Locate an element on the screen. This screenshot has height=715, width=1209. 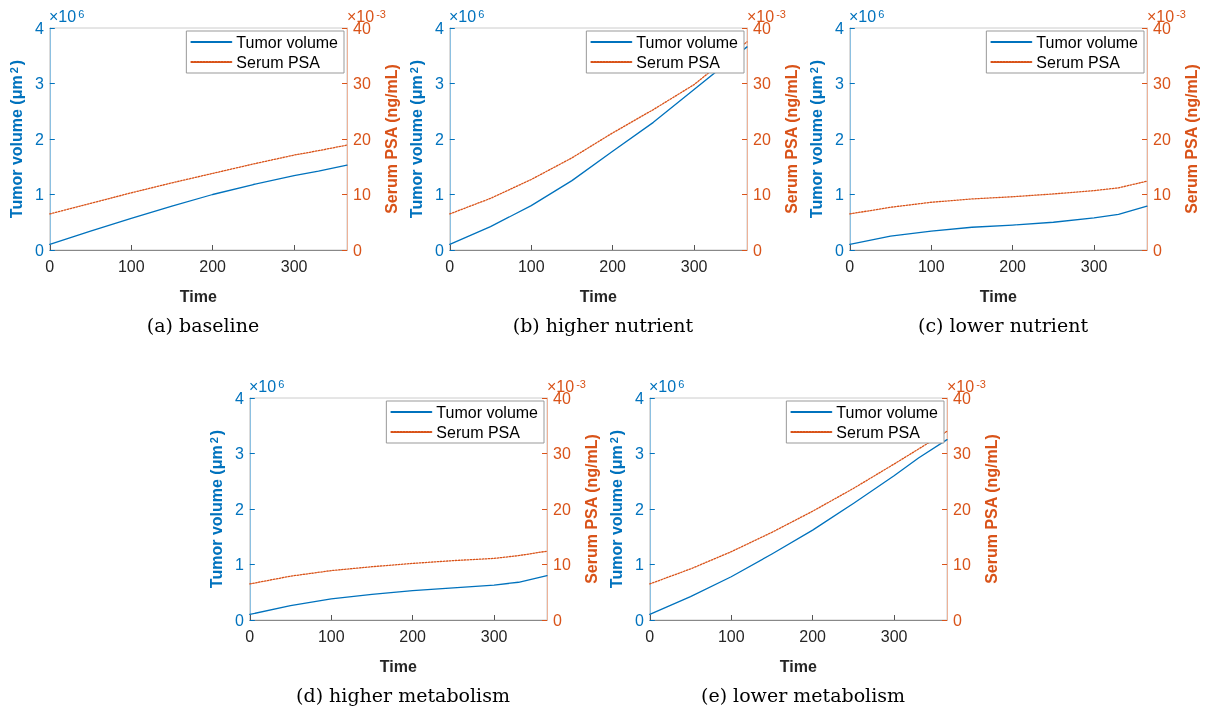
text: (b) higher nutrient is located at coordinates (603, 324).